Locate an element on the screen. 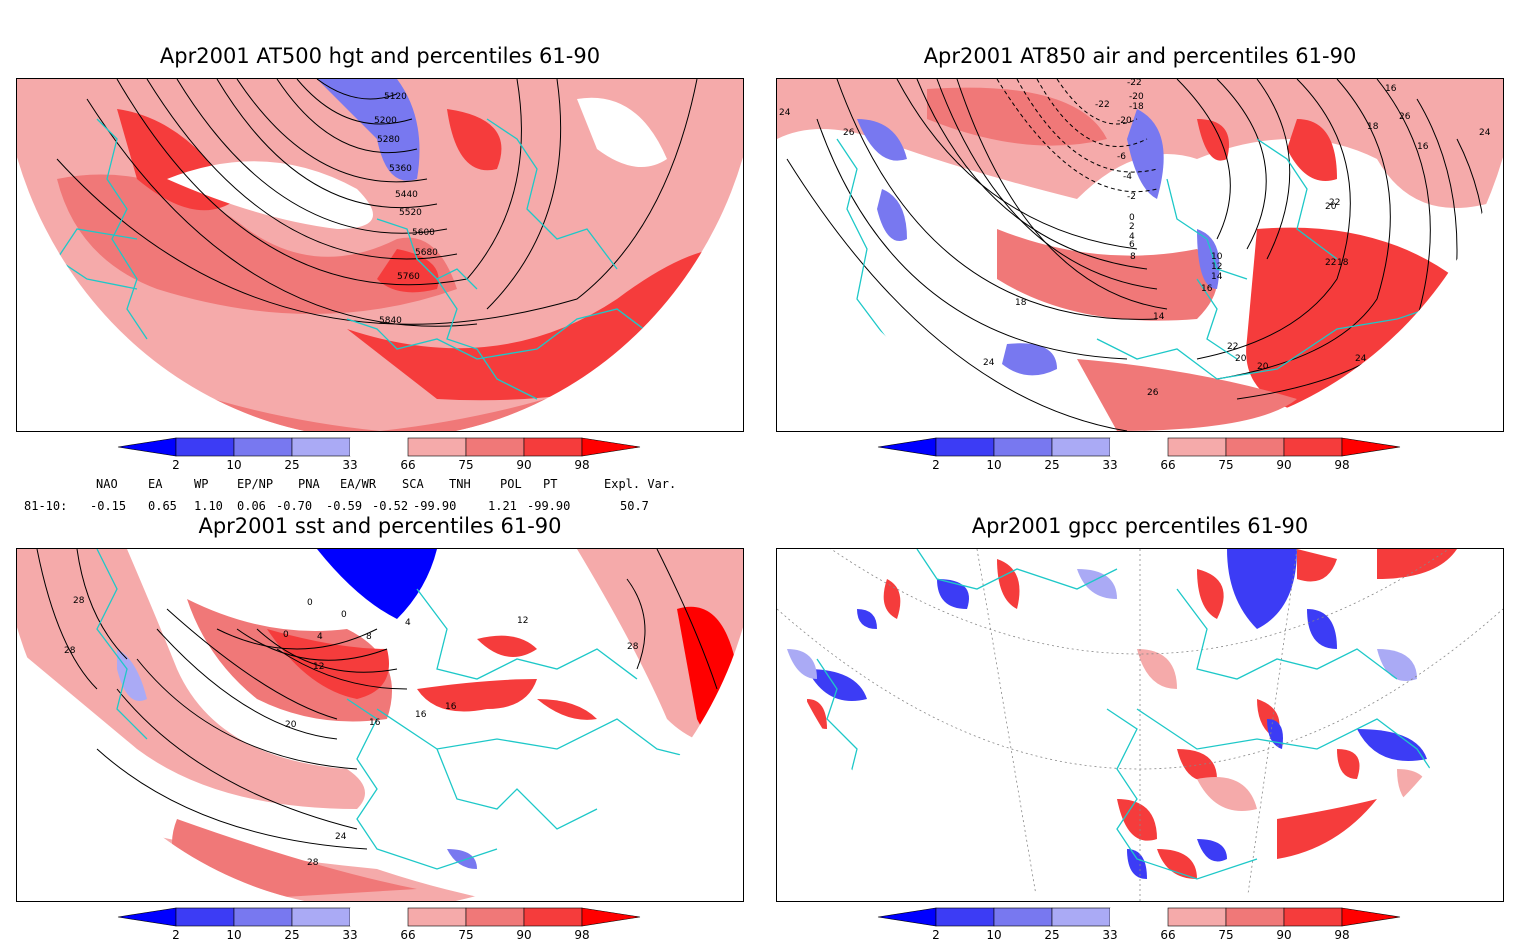  tele-header-sca: SCA is located at coordinates (413, 484).